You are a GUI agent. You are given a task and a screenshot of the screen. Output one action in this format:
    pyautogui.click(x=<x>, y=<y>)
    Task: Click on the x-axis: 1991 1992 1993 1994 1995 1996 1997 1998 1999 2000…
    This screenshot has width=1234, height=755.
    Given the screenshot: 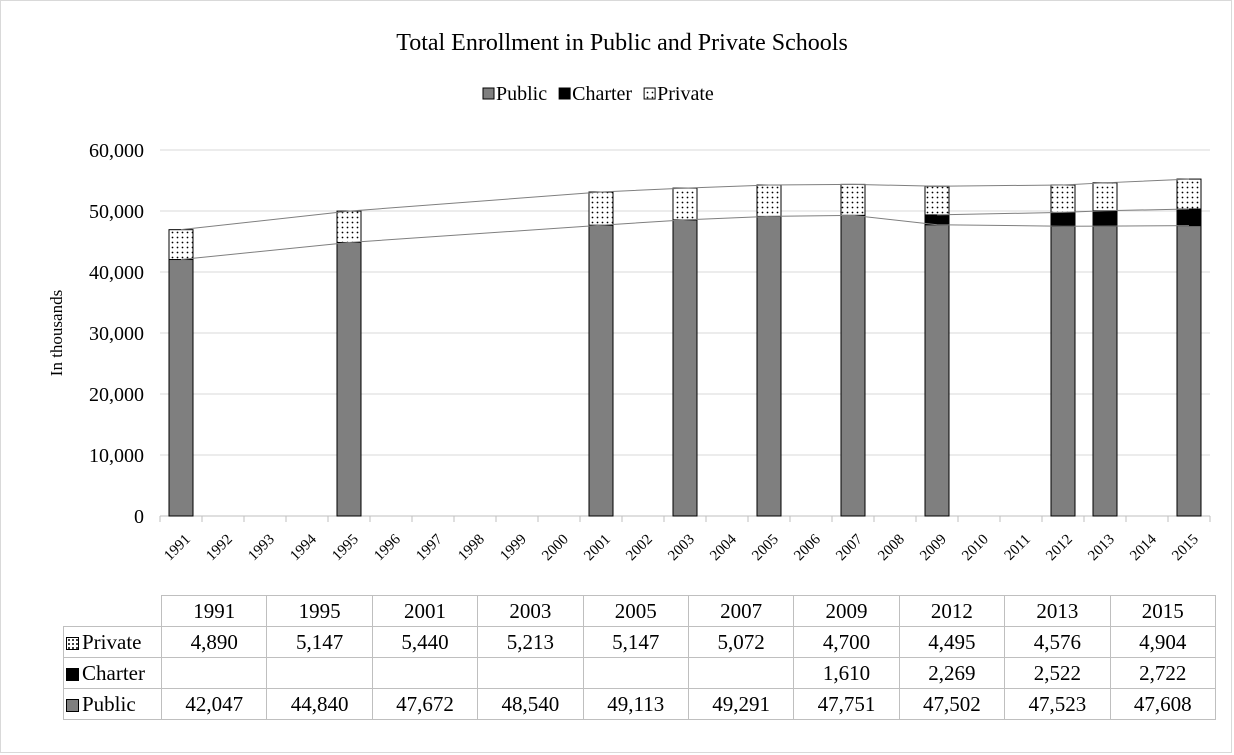 What is the action you would take?
    pyautogui.click(x=685, y=540)
    